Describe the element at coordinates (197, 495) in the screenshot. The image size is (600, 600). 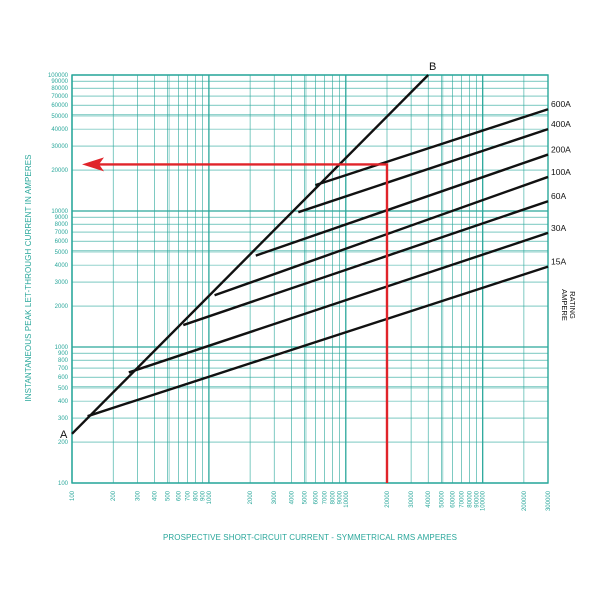
I see `x-tick-label: 800` at that location.